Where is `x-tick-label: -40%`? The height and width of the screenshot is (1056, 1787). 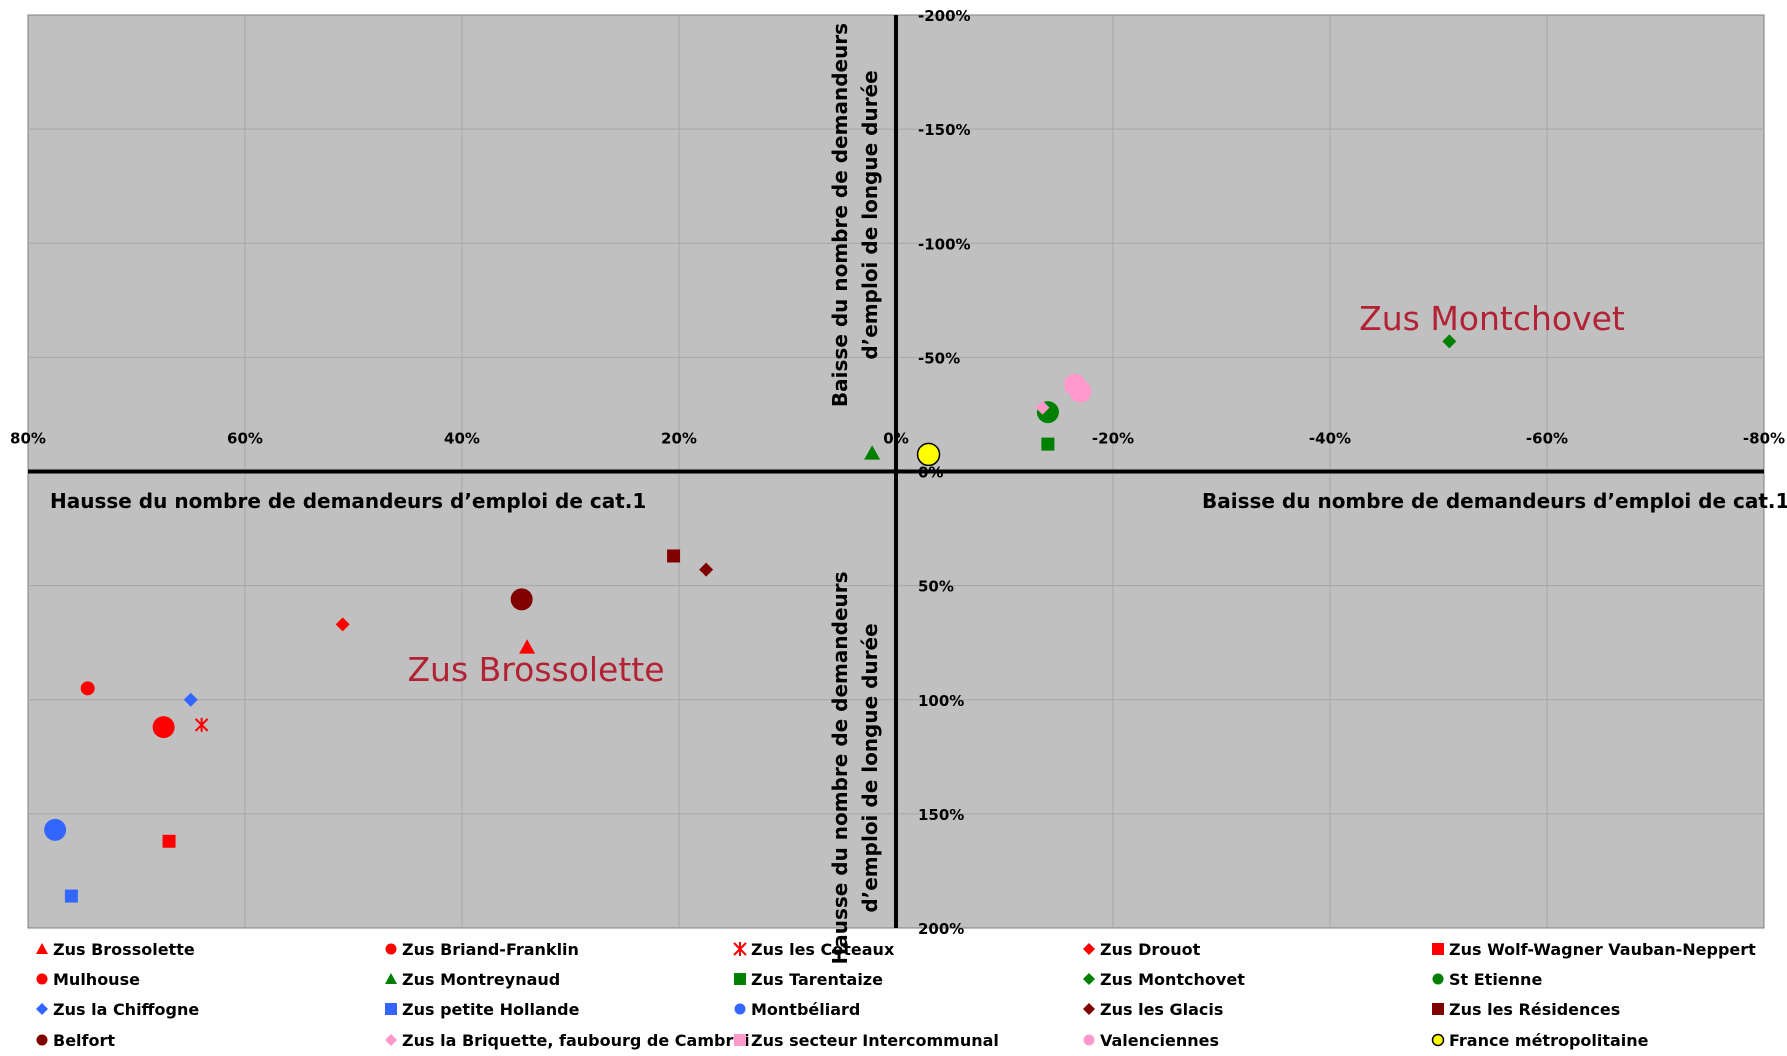
x-tick-label: -40% is located at coordinates (1330, 439).